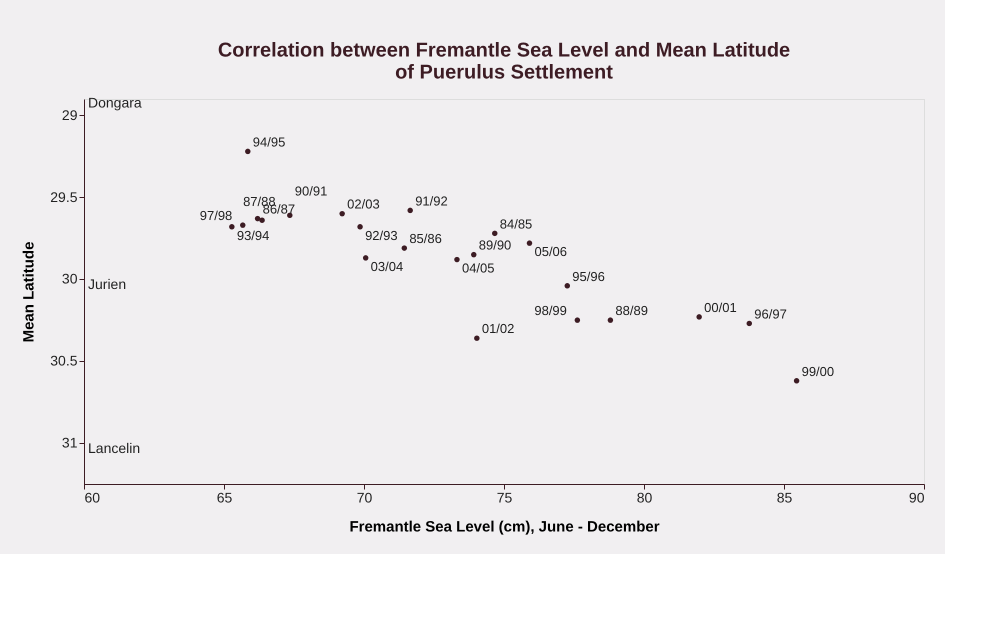 Image resolution: width=997 pixels, height=643 pixels. Describe the element at coordinates (311, 190) in the screenshot. I see `annotation: 90/91` at that location.